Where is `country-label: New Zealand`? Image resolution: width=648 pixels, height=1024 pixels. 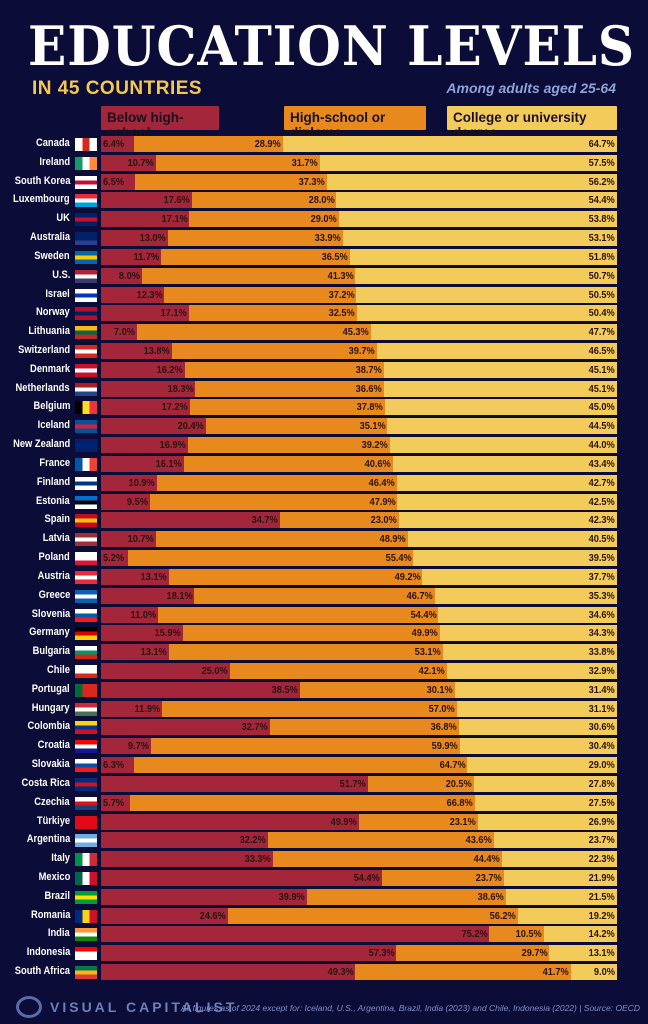 country-label: New Zealand is located at coordinates (41, 444).